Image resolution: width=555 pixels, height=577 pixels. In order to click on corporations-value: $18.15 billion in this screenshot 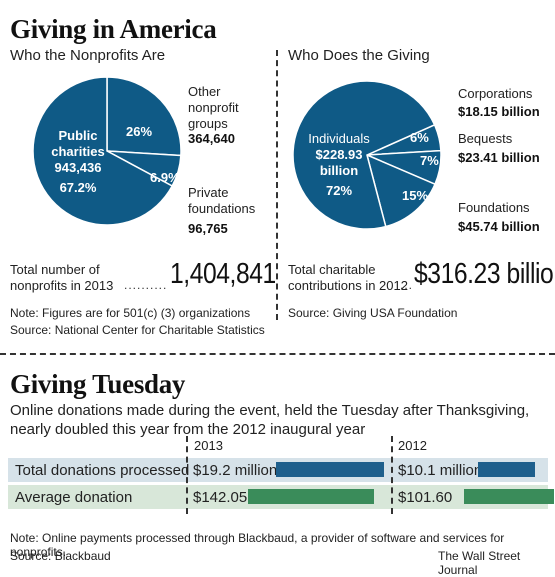, I will do `click(499, 111)`.